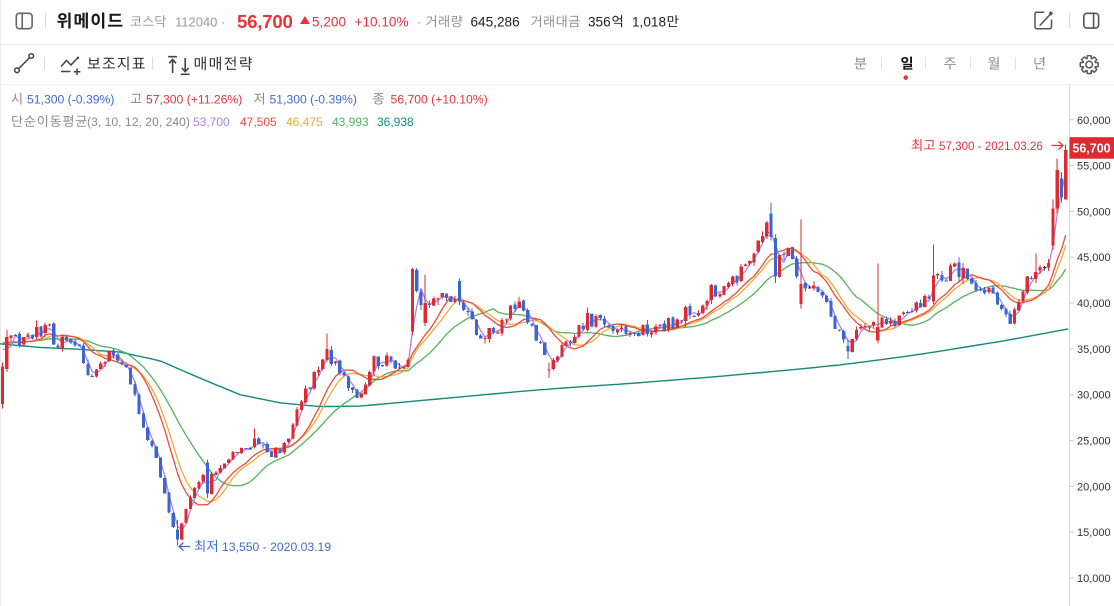  Describe the element at coordinates (211, 122) in the screenshot. I see `svg-text: 53,700` at that location.